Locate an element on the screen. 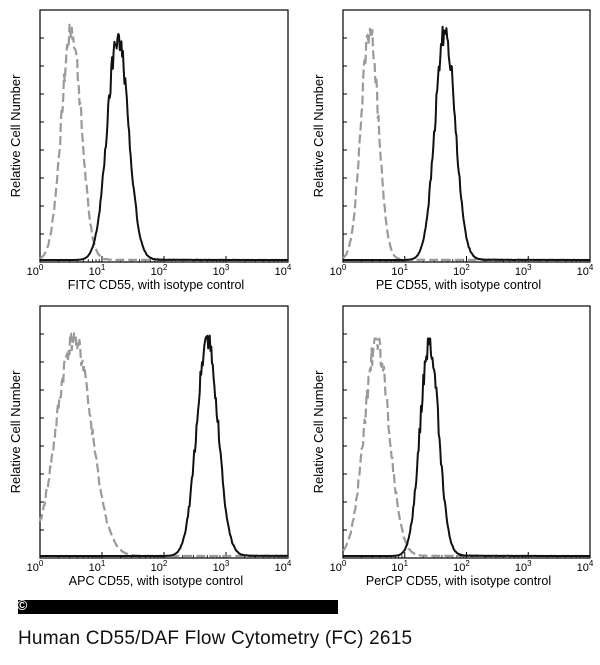 The width and height of the screenshot is (600, 665). x-axis-label: FITC CD55, with isotype control is located at coordinates (156, 285).